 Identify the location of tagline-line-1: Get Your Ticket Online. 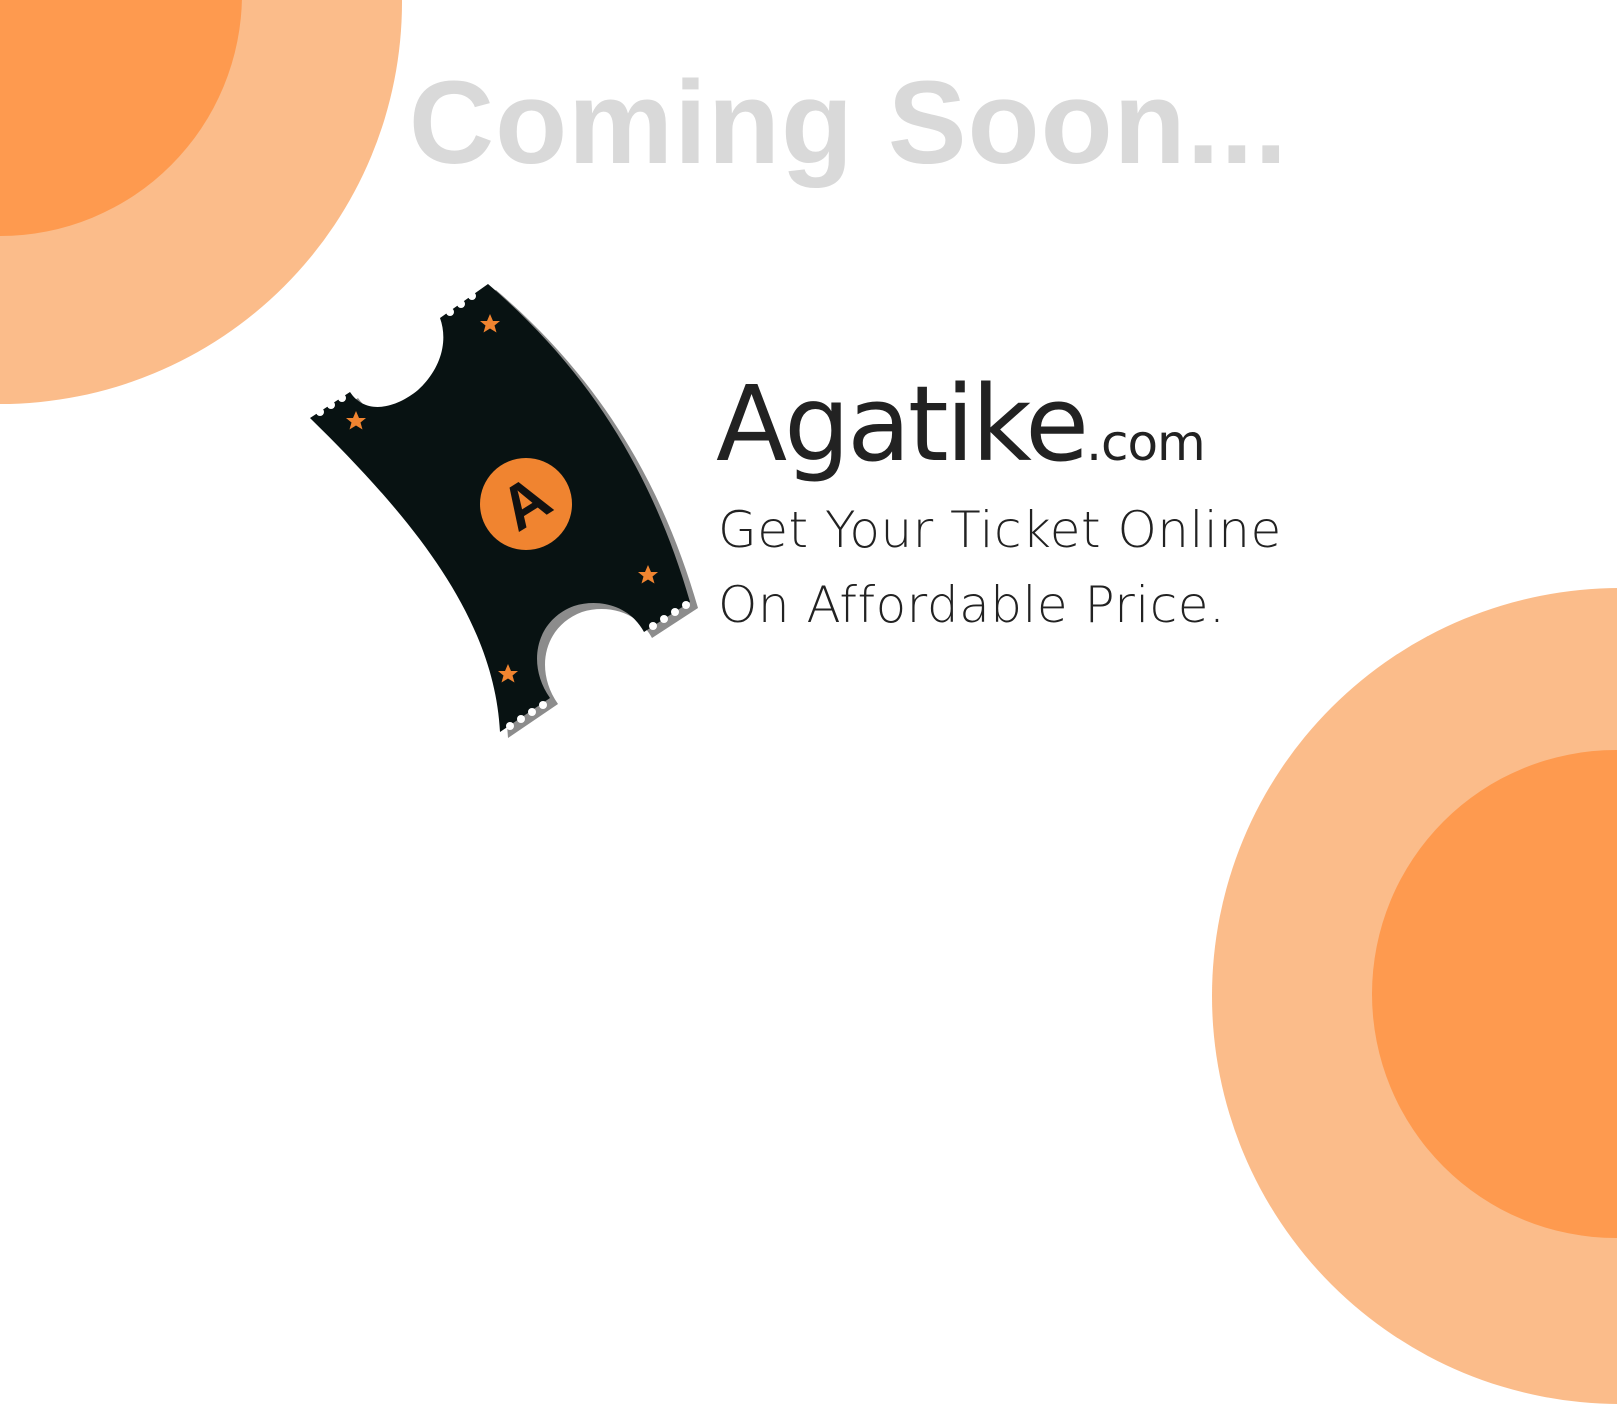
(1000, 530).